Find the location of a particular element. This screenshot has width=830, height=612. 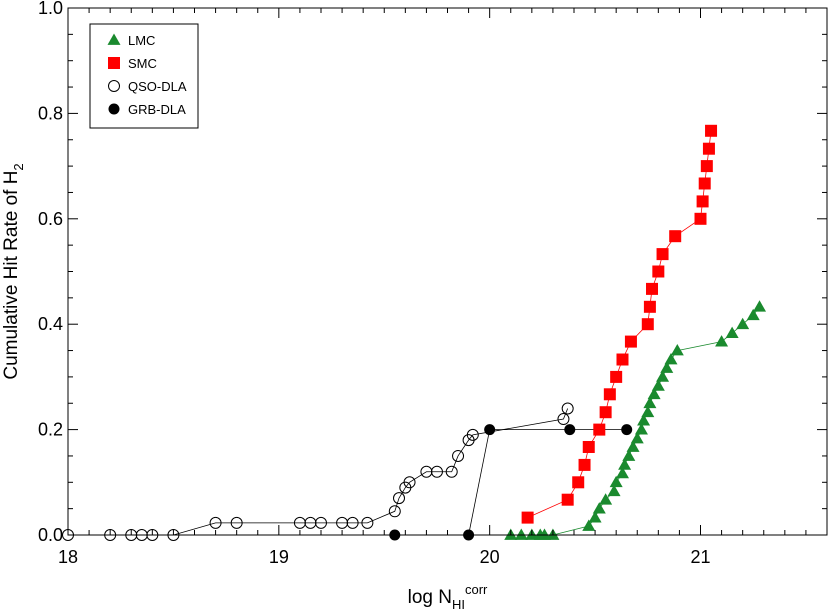

legend-marker-qso-dla is located at coordinates (114, 86).